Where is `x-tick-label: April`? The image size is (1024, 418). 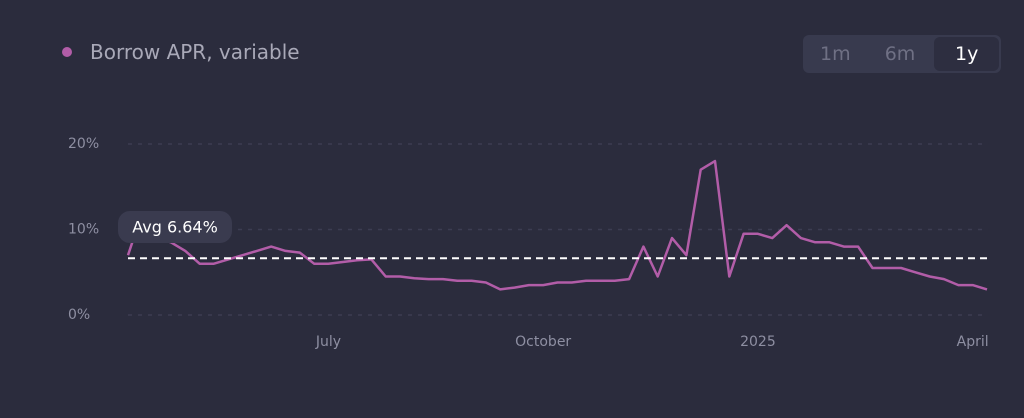 x-tick-label: April is located at coordinates (973, 342).